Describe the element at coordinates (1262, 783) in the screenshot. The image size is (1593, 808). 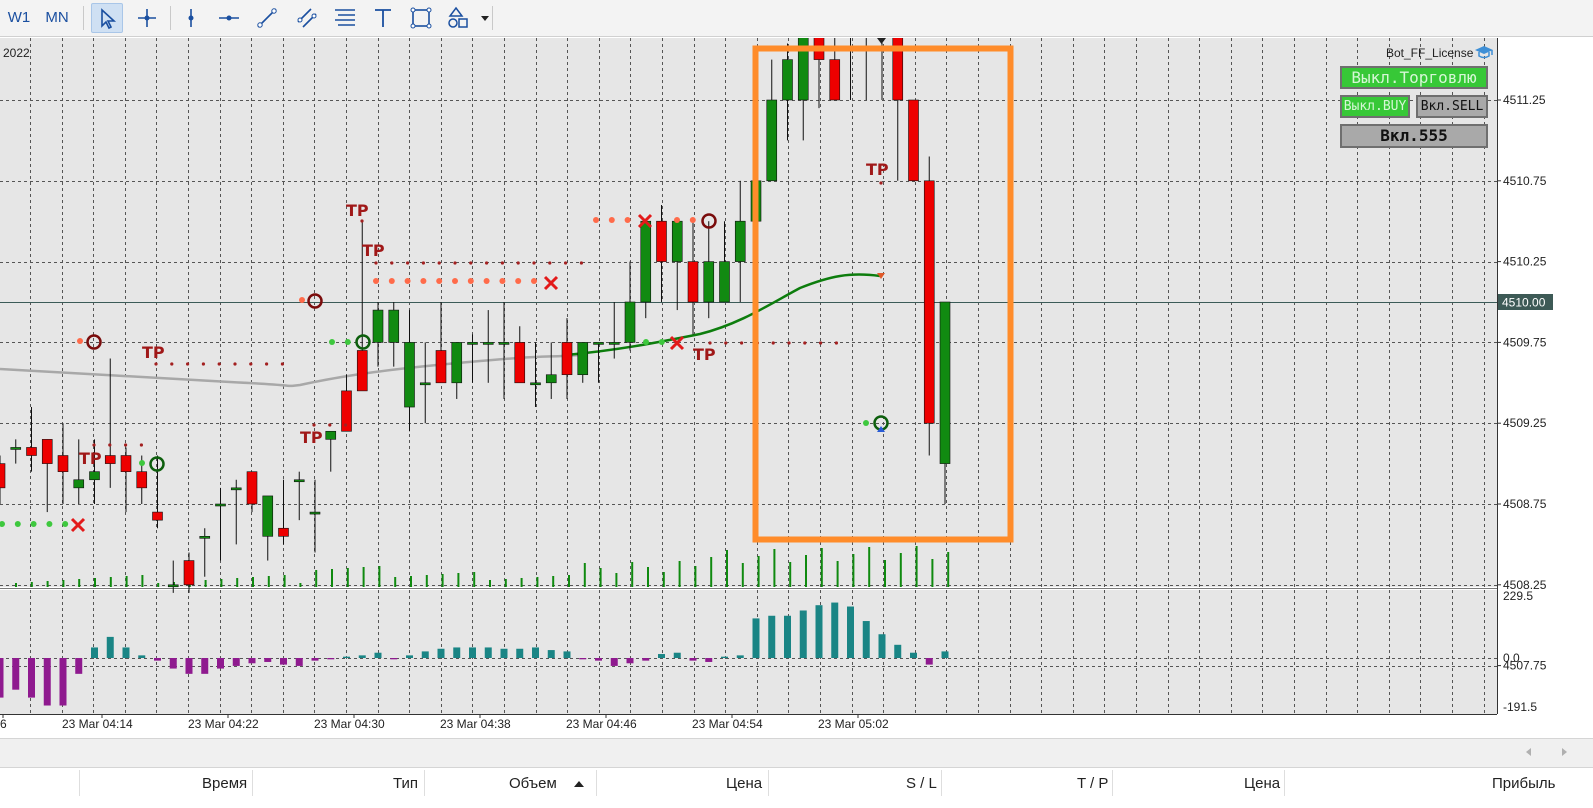
I see `column-header-close-price: Цена` at that location.